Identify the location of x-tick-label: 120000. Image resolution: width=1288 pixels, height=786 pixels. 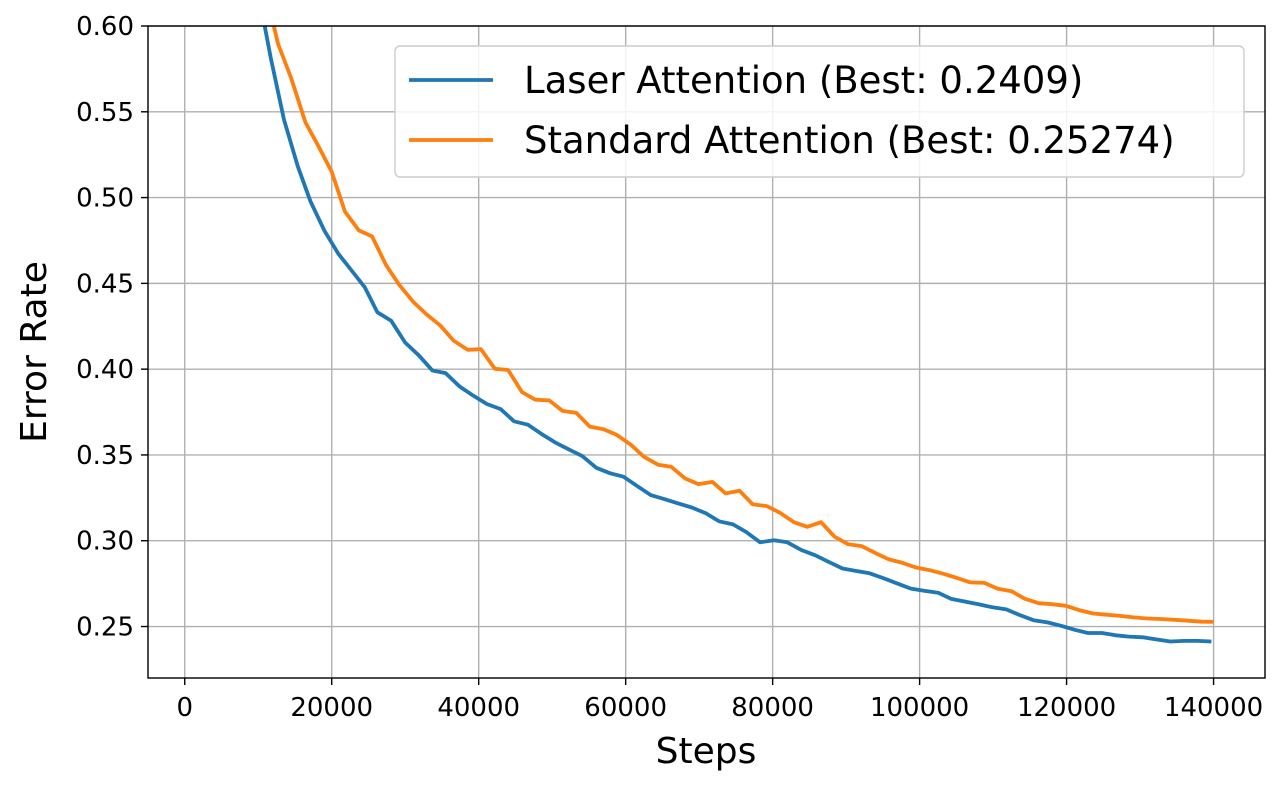
(1066, 708).